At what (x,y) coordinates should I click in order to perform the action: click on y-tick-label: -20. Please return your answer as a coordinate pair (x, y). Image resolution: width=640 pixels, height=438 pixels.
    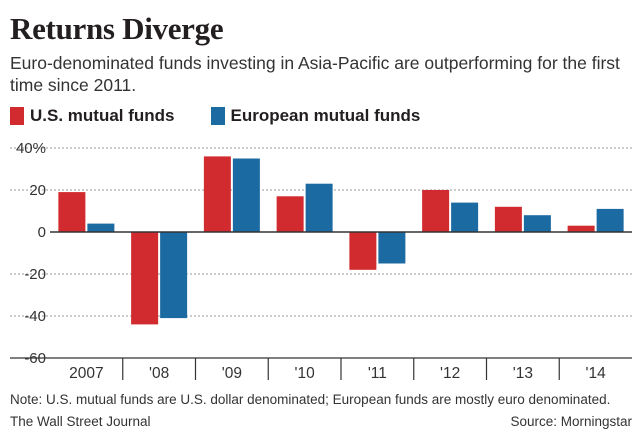
    Looking at the image, I should click on (35, 274).